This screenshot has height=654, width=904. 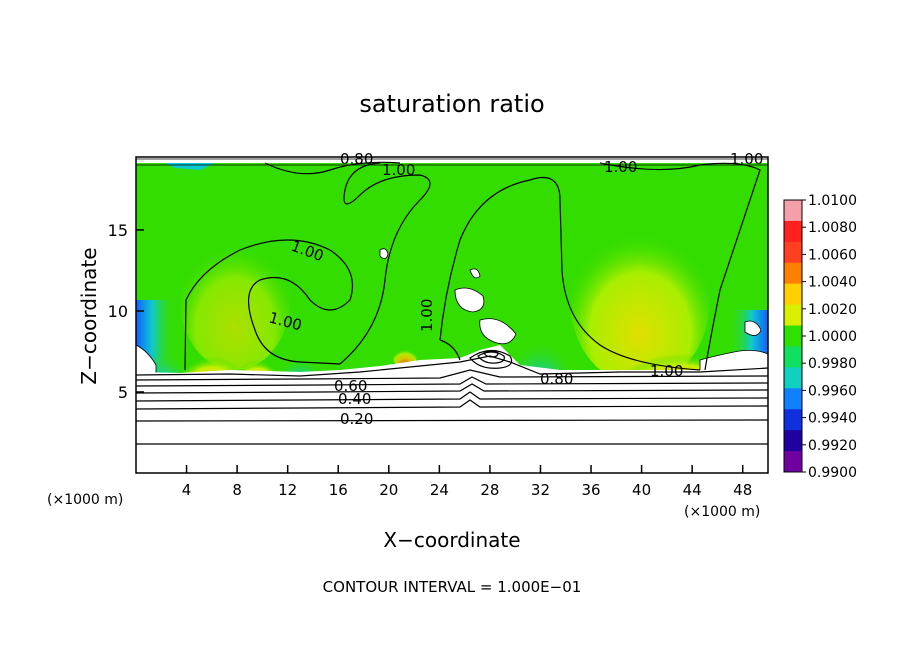 I want to click on y-axis-label: Z−coordinate, so click(x=89, y=315).